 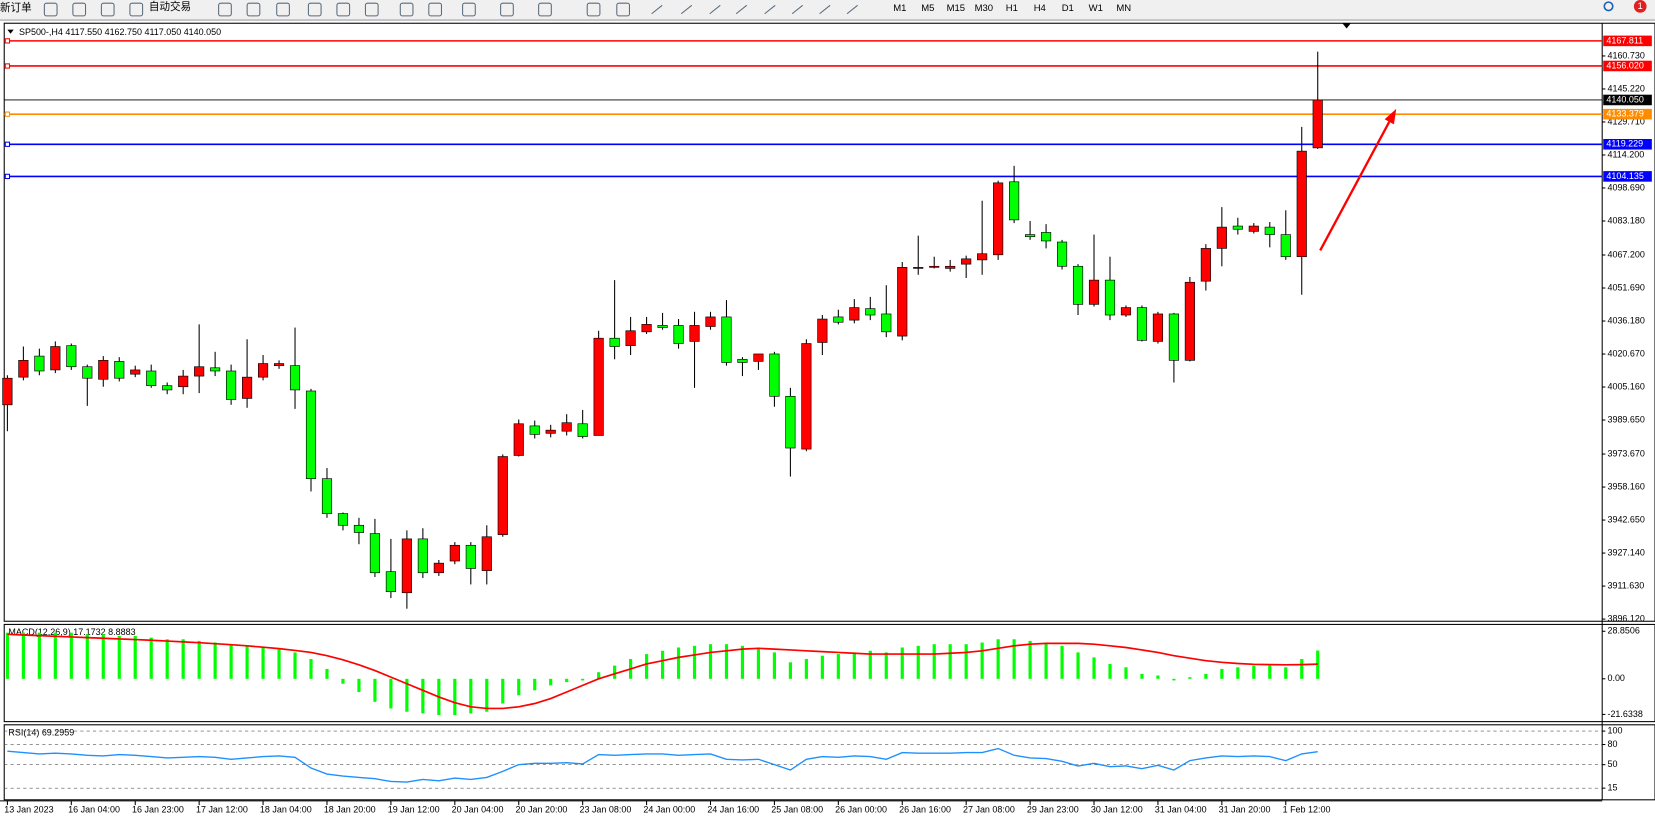 What do you see at coordinates (899, 8) in the screenshot?
I see `timeframe-button: M1` at bounding box center [899, 8].